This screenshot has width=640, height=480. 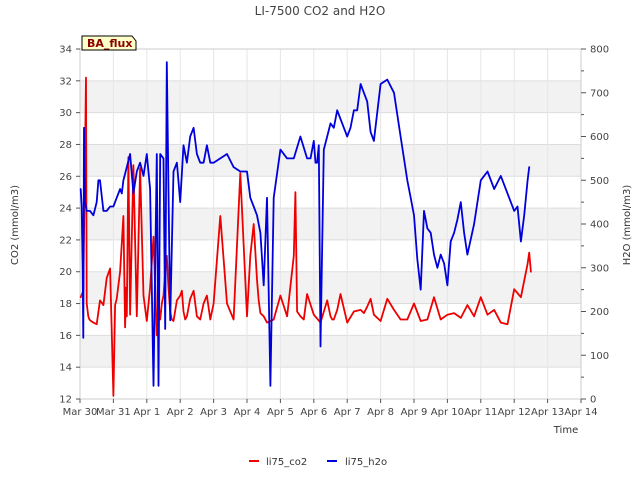 What do you see at coordinates (65, 240) in the screenshot?
I see `y-left-tick-label: 22` at bounding box center [65, 240].